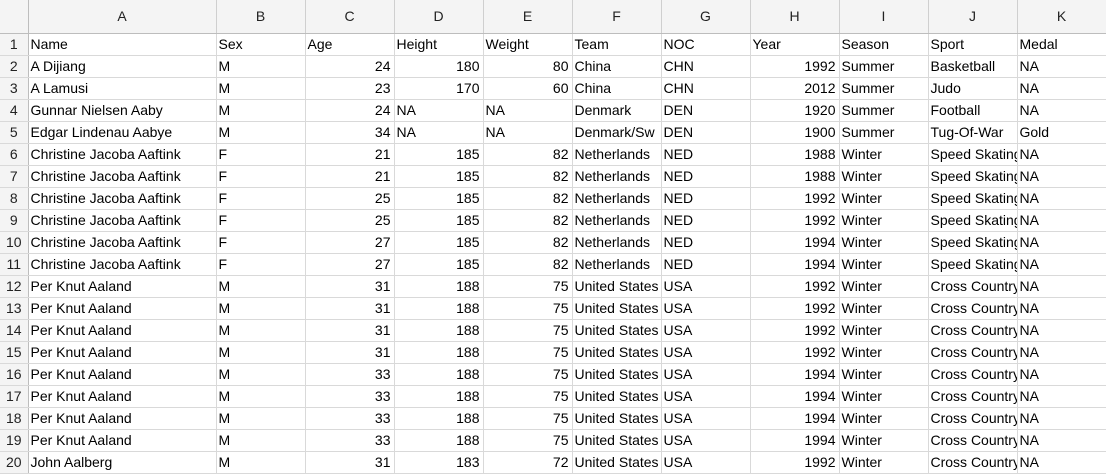 The image size is (1106, 476). What do you see at coordinates (350, 396) in the screenshot?
I see `cell-c17: 33` at bounding box center [350, 396].